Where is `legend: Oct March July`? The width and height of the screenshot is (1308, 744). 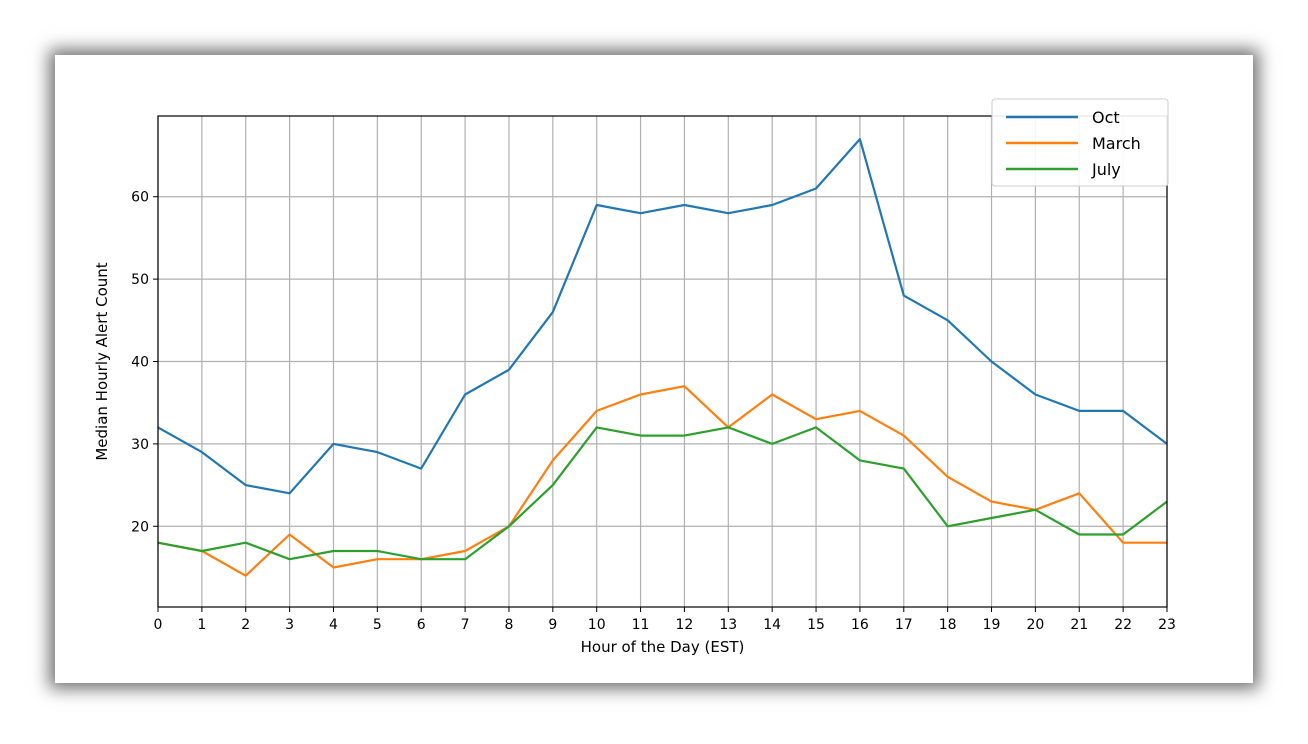 legend: Oct March July is located at coordinates (1080, 142).